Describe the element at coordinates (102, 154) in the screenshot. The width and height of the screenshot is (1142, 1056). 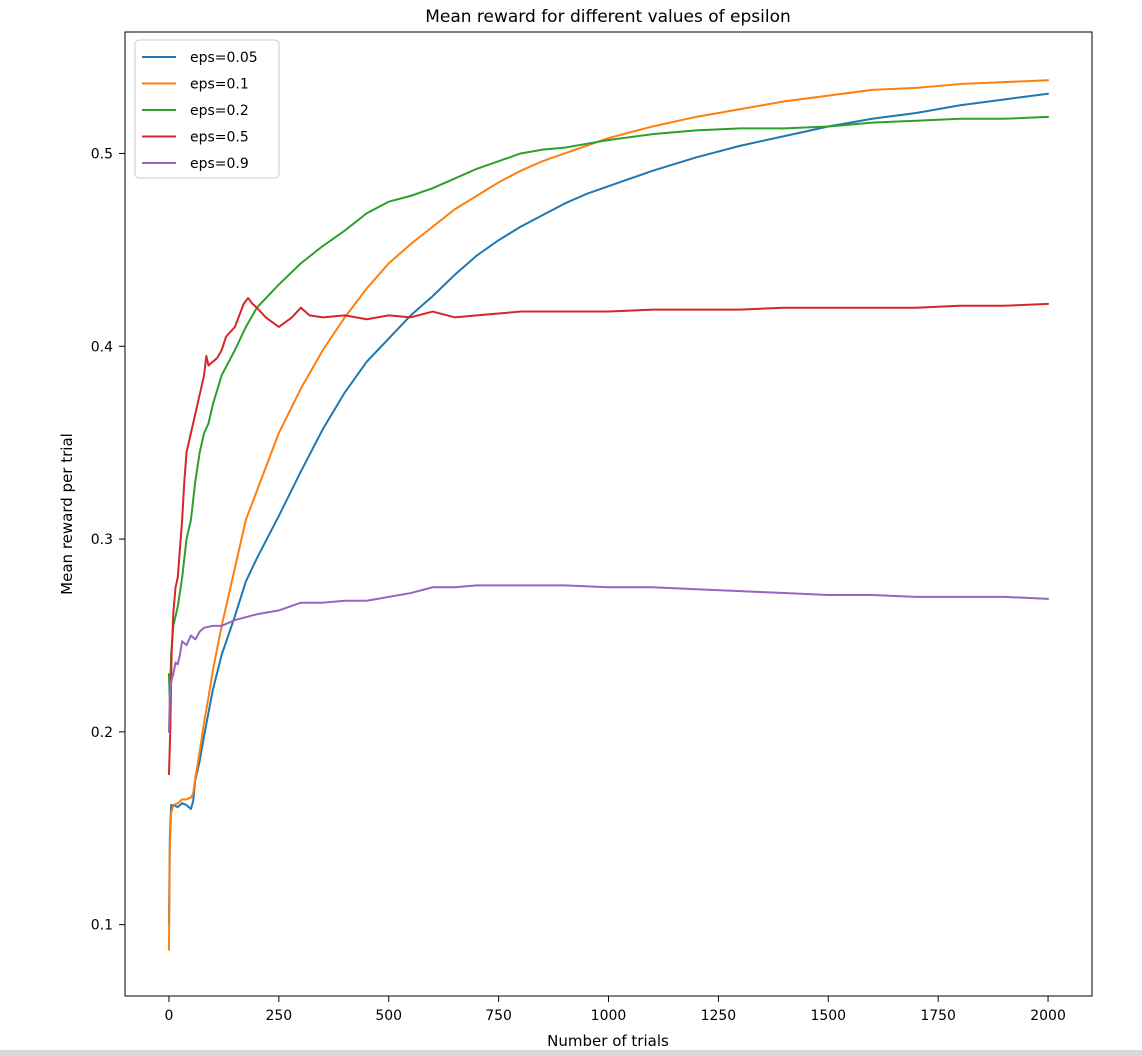
I see `y-tick-label: 0.5` at that location.